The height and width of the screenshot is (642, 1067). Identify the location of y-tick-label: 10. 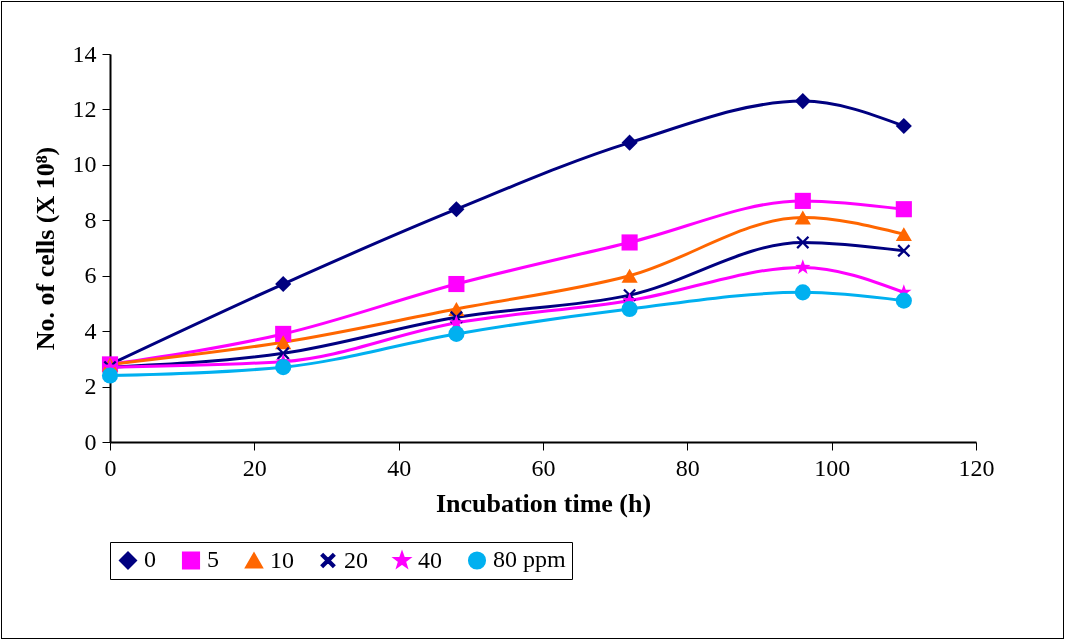
(84, 164).